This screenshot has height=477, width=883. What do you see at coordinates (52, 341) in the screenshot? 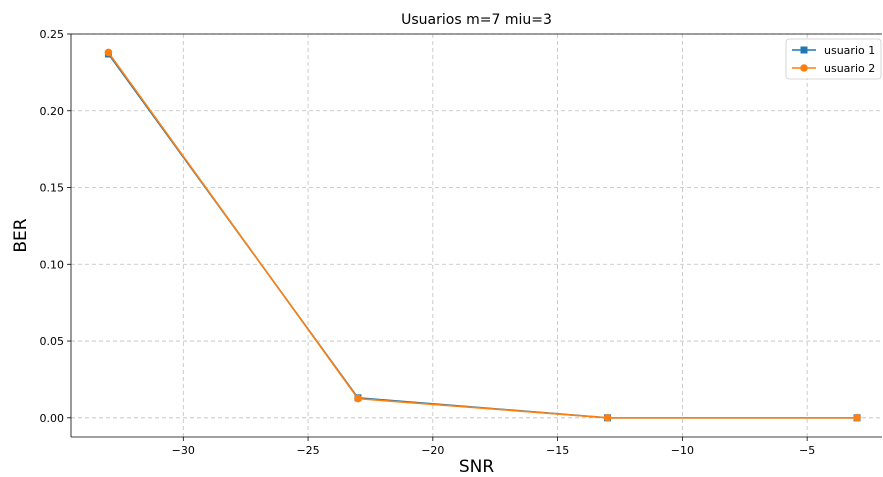
I see `y-tick-label: 0.05` at bounding box center [52, 341].